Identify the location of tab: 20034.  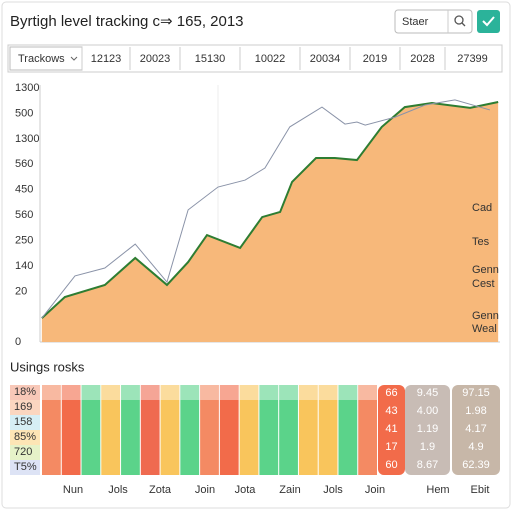
(325, 59).